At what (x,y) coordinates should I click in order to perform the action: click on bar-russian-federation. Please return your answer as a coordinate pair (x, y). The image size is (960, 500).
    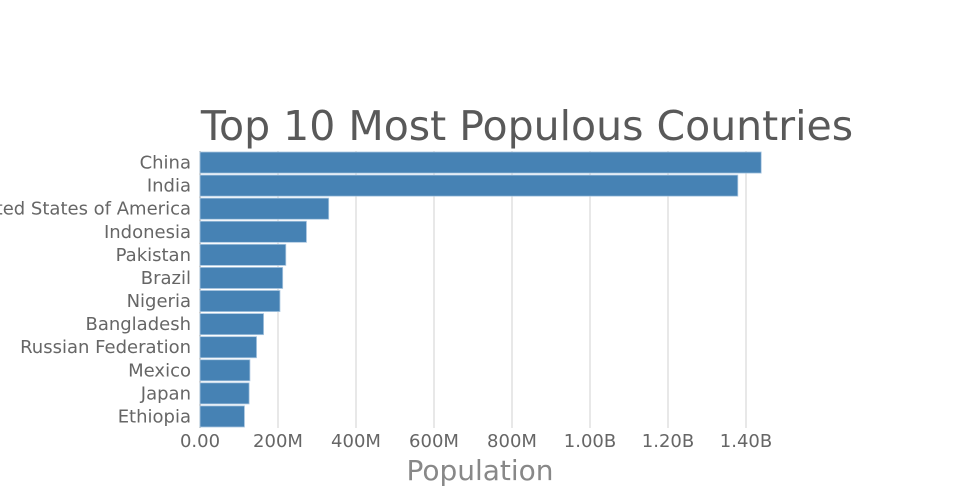
    Looking at the image, I should click on (228, 347).